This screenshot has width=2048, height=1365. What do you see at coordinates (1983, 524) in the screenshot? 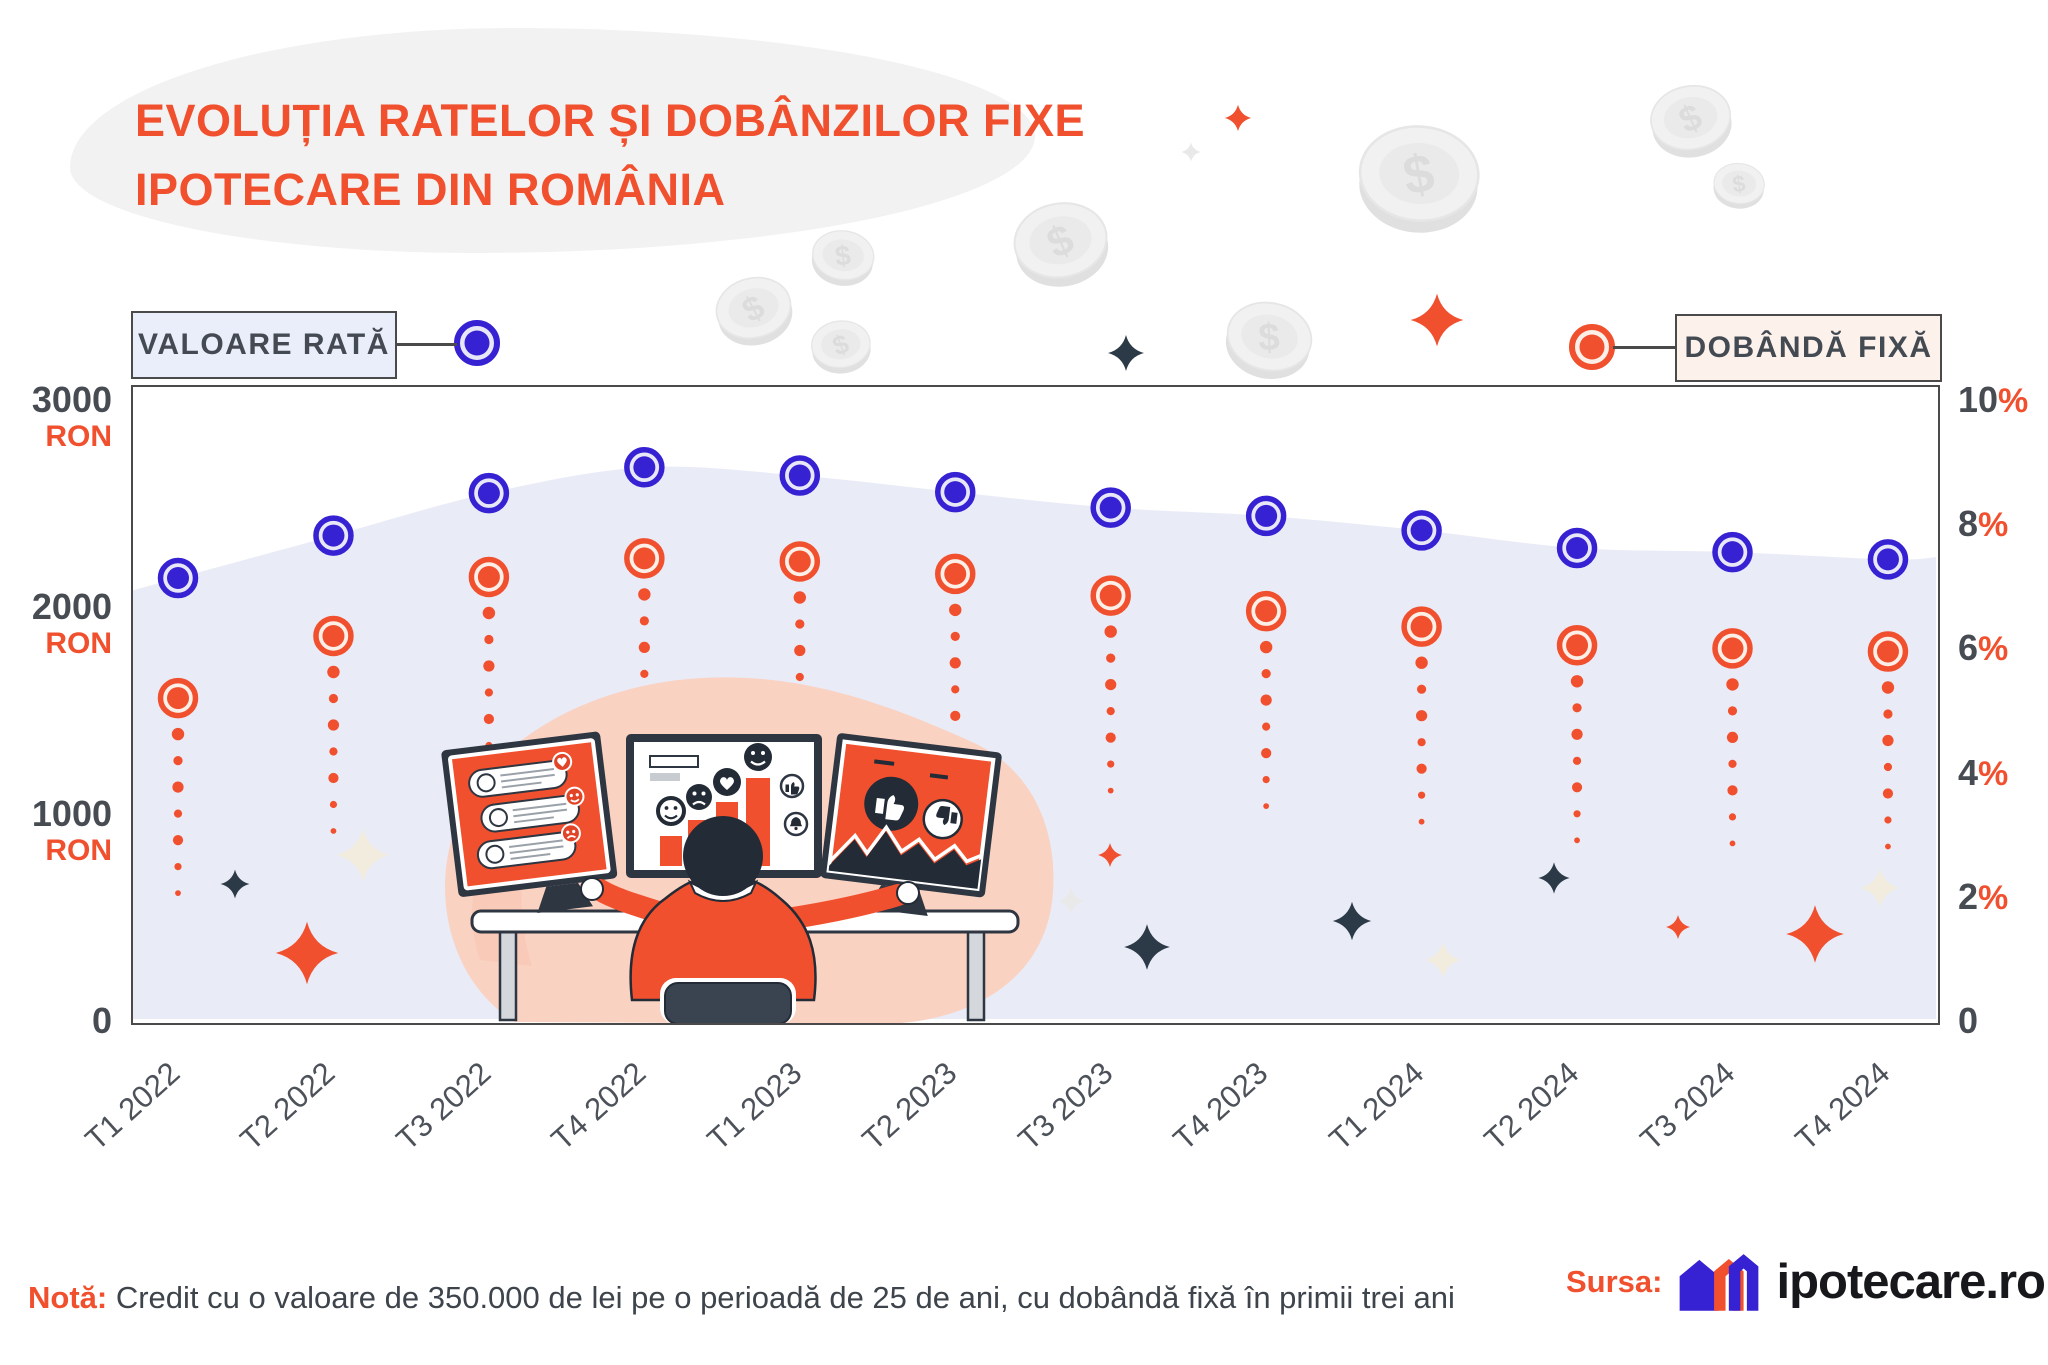
I see `y-tick-right: 8%` at bounding box center [1983, 524].